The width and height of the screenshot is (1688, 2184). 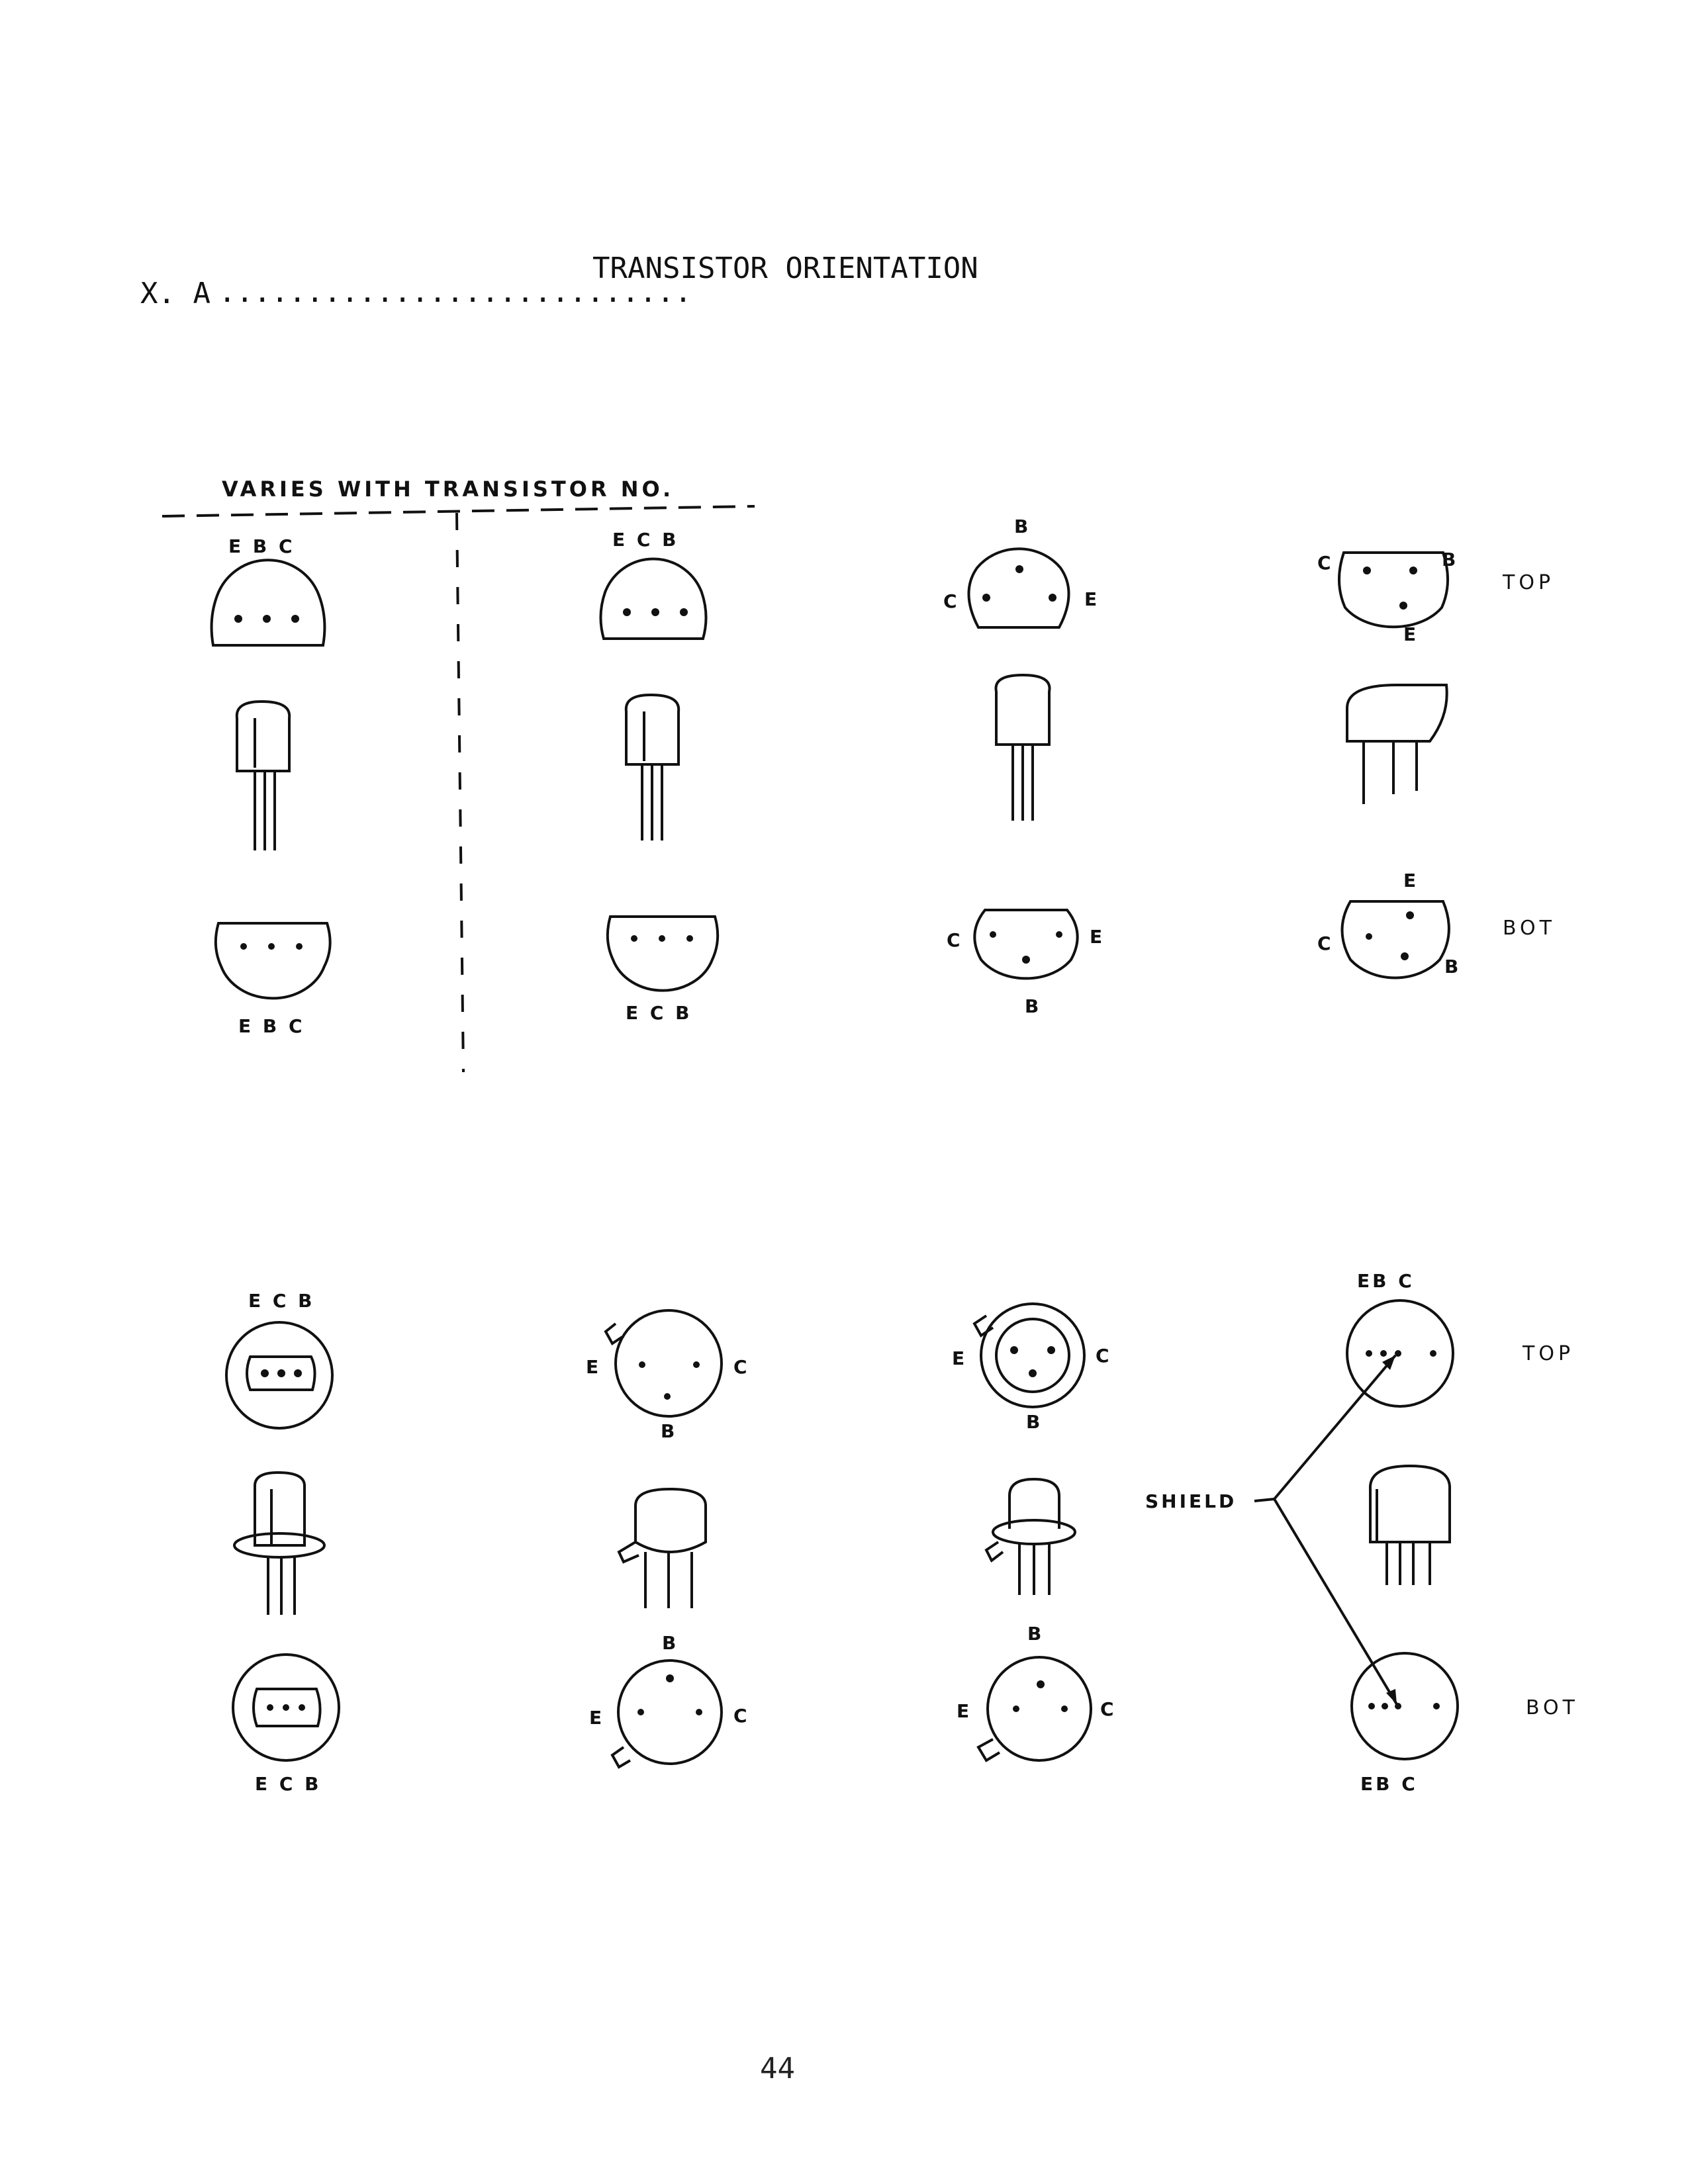 What do you see at coordinates (1018, 588) in the screenshot?
I see `t3-top-view` at bounding box center [1018, 588].